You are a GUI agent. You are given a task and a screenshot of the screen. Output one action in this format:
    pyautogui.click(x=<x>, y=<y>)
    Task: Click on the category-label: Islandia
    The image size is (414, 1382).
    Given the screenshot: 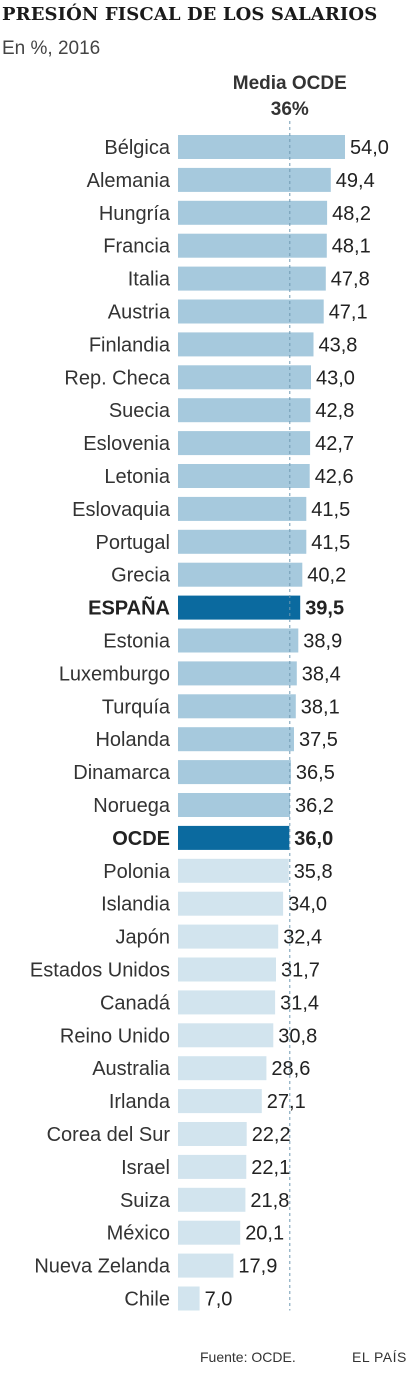 What is the action you would take?
    pyautogui.click(x=136, y=905)
    